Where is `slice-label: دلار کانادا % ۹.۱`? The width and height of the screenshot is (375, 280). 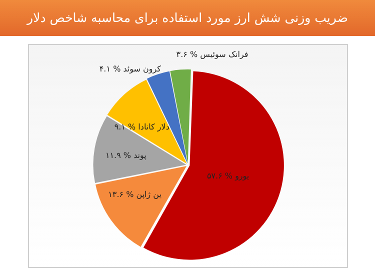
slice-label: دلار کانادا % ۹.۱ is located at coordinates (142, 127).